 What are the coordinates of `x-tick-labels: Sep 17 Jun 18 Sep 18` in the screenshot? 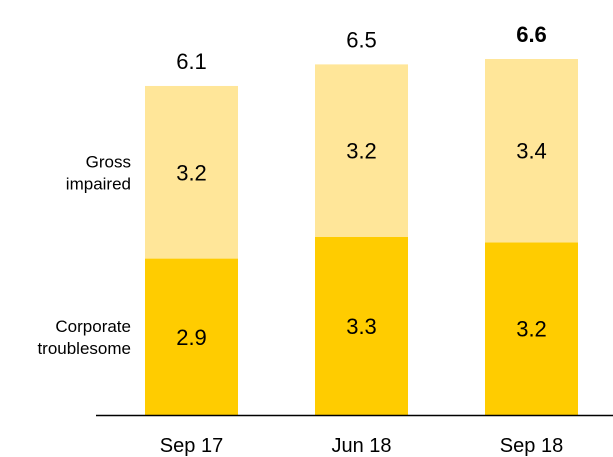 It's located at (361, 446).